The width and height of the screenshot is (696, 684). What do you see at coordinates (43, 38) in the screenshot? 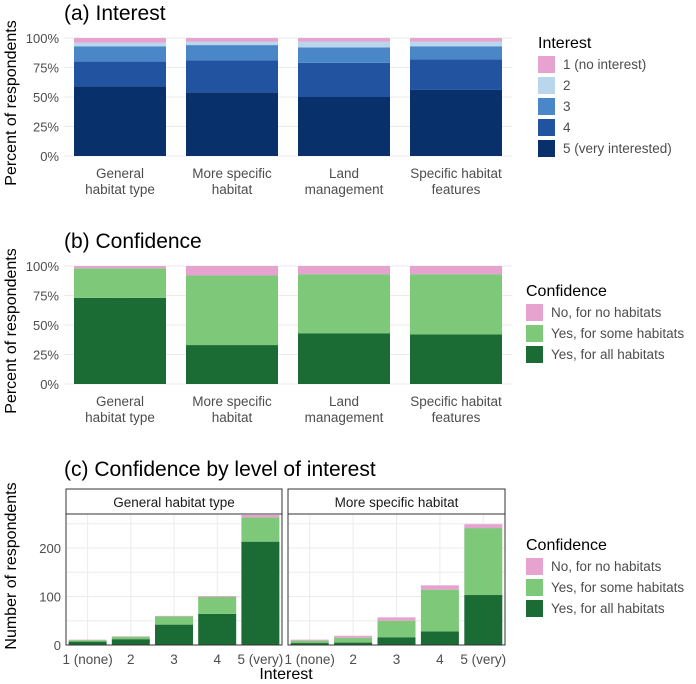
I see `y-tick-label: 100%` at bounding box center [43, 38].